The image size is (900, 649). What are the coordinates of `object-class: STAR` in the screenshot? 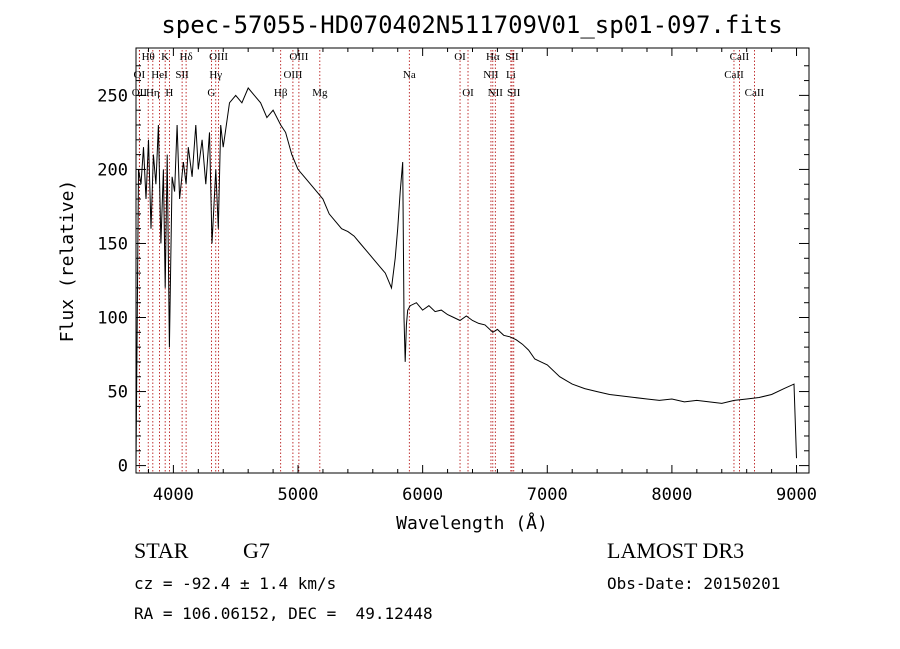 It's located at (161, 550).